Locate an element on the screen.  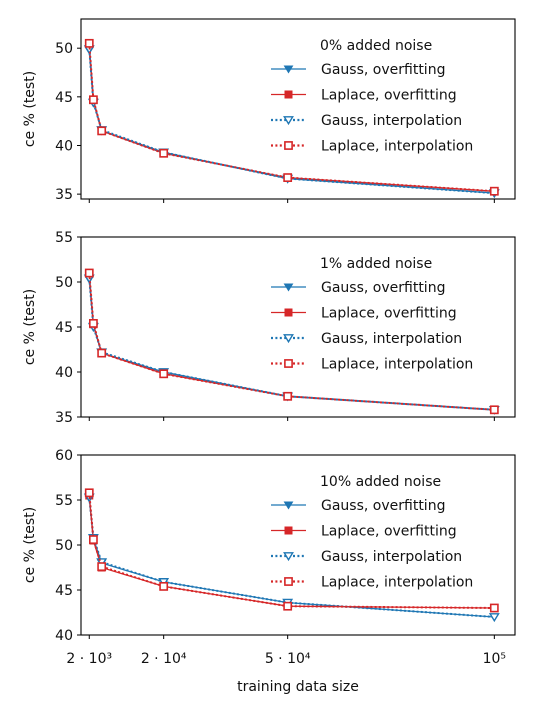
x-tick-label: 5 · 10⁴ is located at coordinates (288, 659).